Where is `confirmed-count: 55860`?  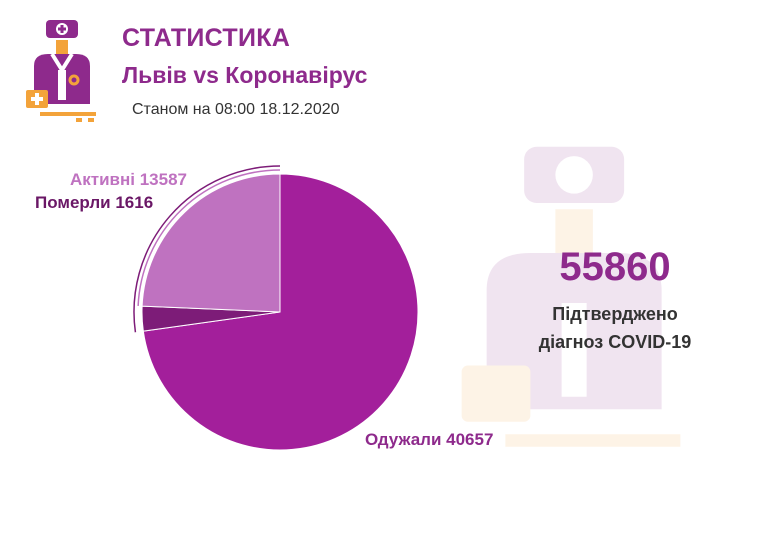 confirmed-count: 55860 is located at coordinates (615, 267).